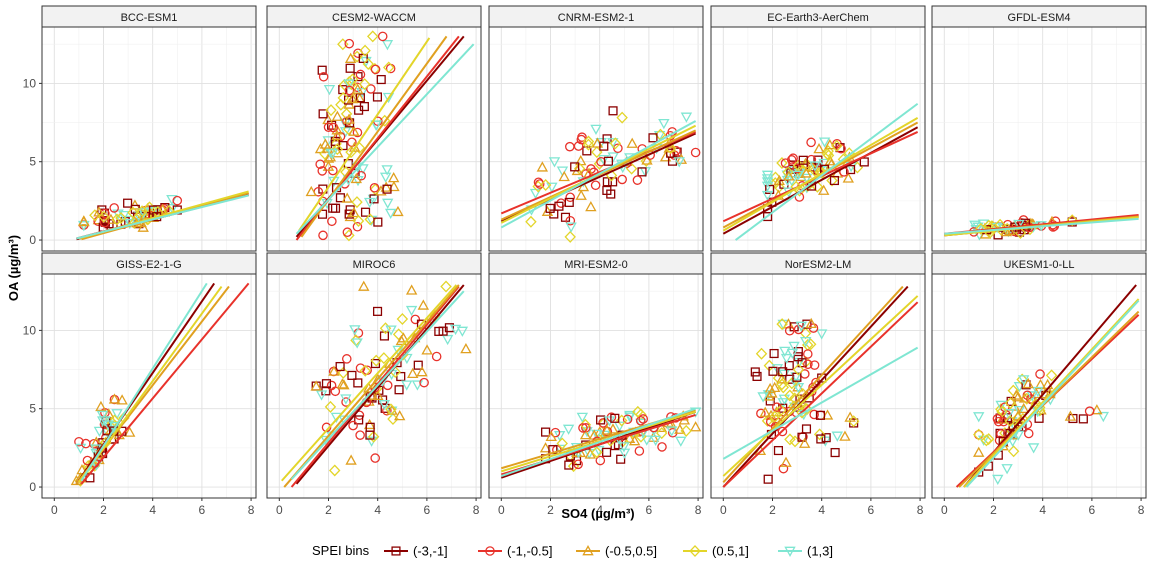  Describe the element at coordinates (149, 139) in the screenshot. I see `gridlines` at that location.